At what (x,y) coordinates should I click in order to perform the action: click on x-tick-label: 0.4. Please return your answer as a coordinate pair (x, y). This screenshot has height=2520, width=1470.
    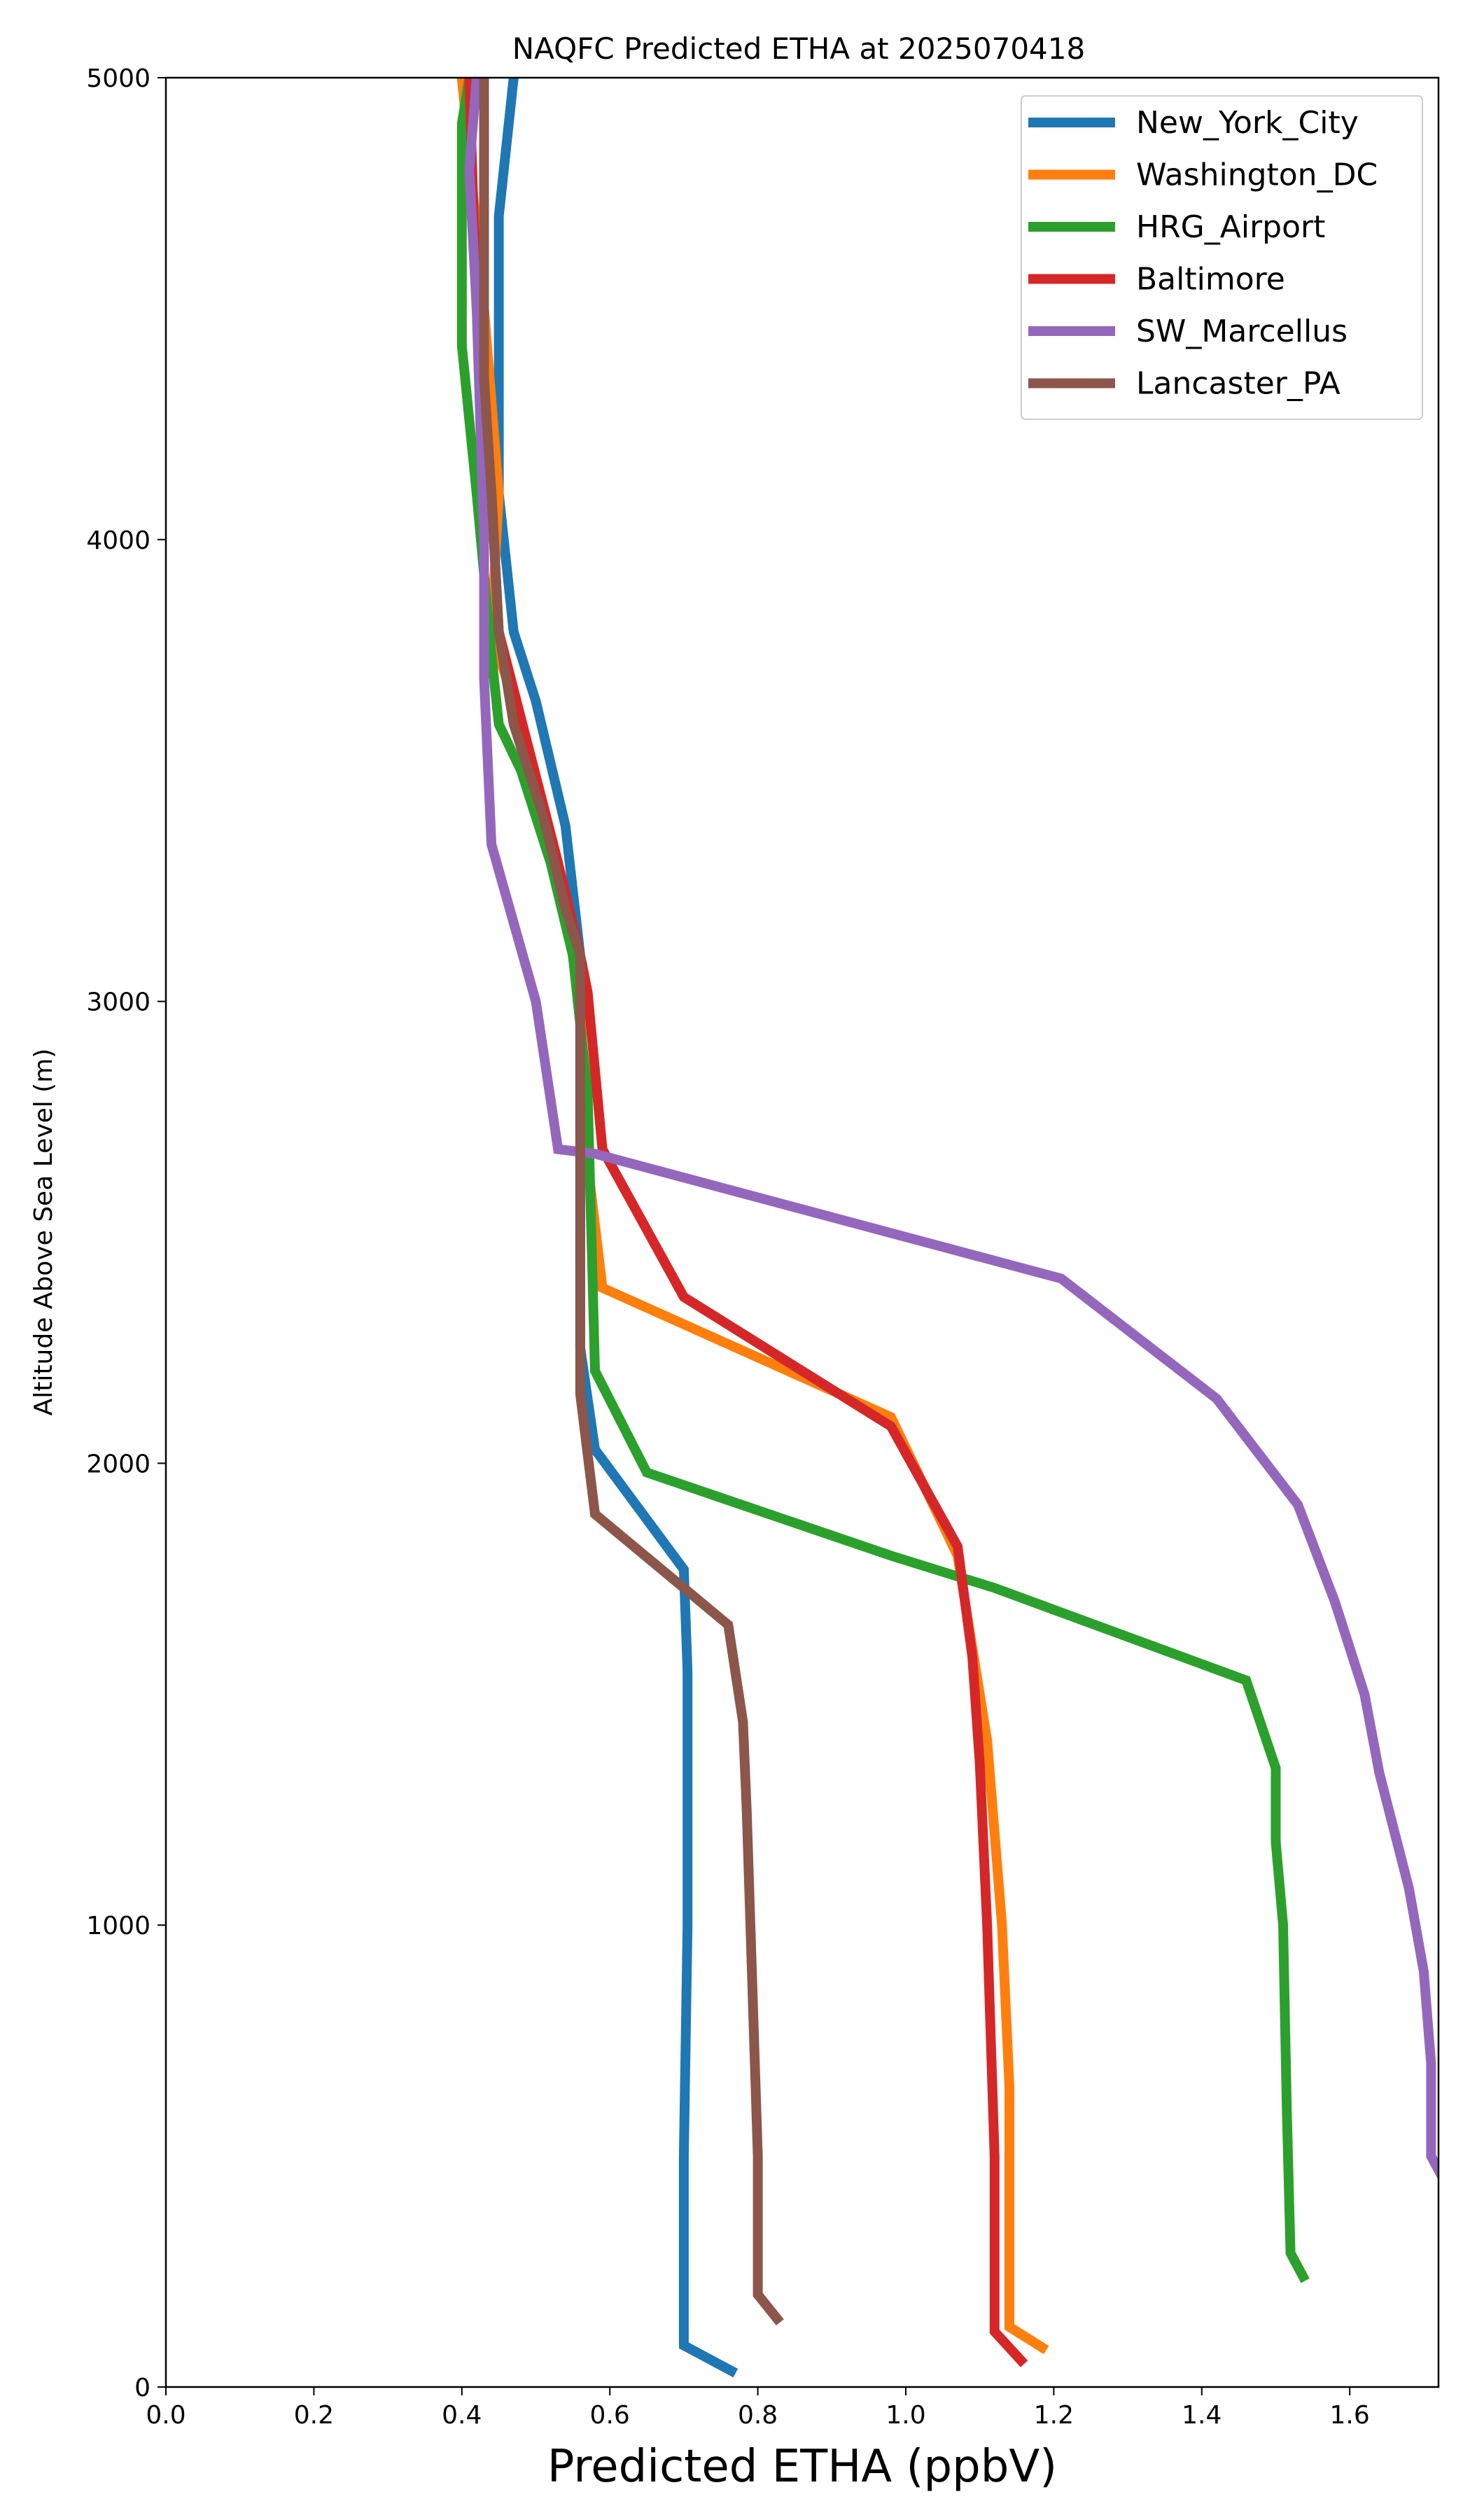
    Looking at the image, I should click on (462, 2415).